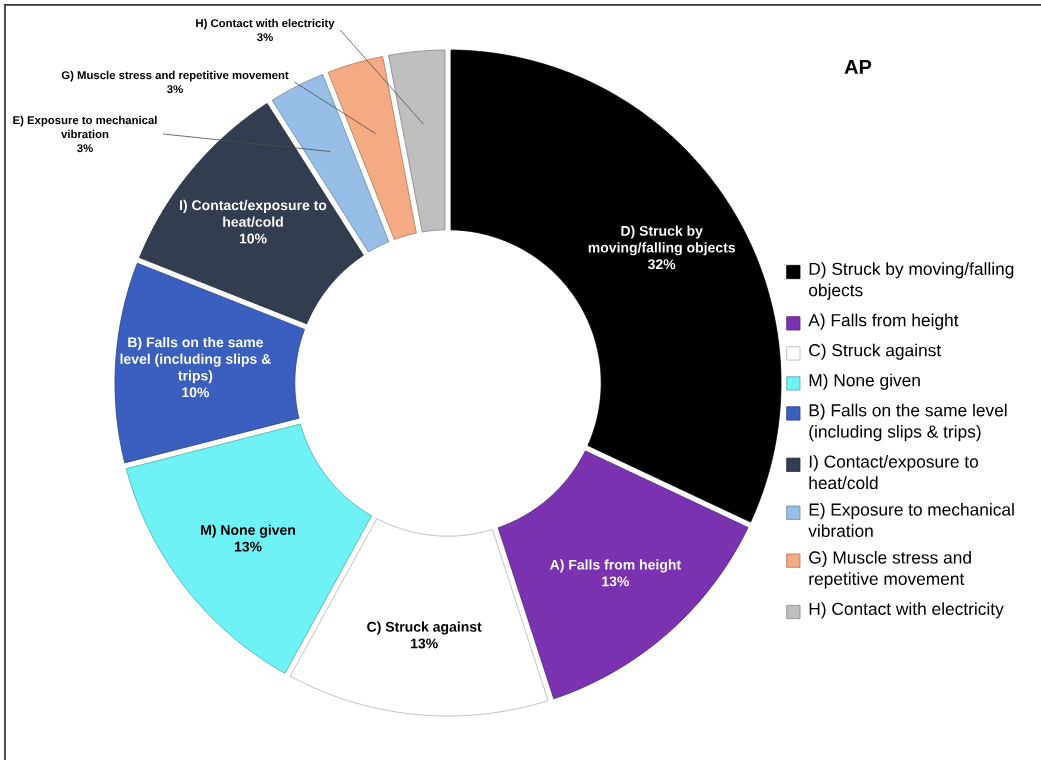 The image size is (1041, 760). What do you see at coordinates (911, 520) in the screenshot?
I see `legend-label: E) Exposure to mechanical vibration` at bounding box center [911, 520].